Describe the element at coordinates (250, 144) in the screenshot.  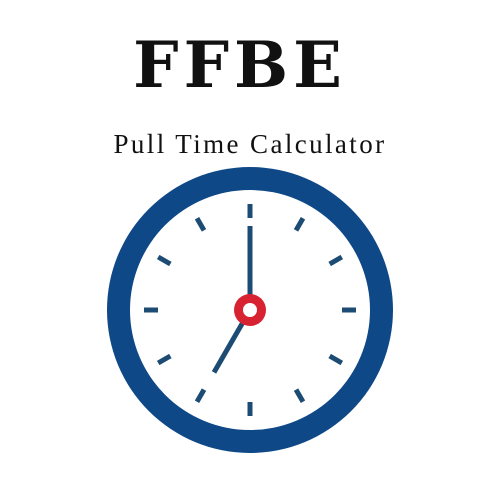
I see `app-subtitle: Pull Time Calculator` at that location.